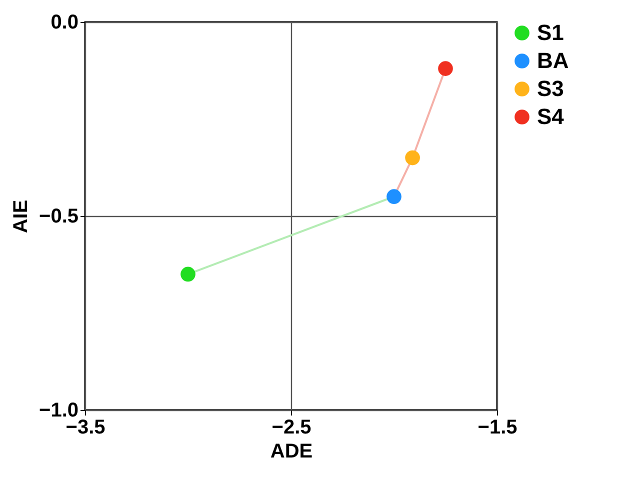 This screenshot has width=636, height=477. Describe the element at coordinates (551, 116) in the screenshot. I see `legend-label: S4` at that location.